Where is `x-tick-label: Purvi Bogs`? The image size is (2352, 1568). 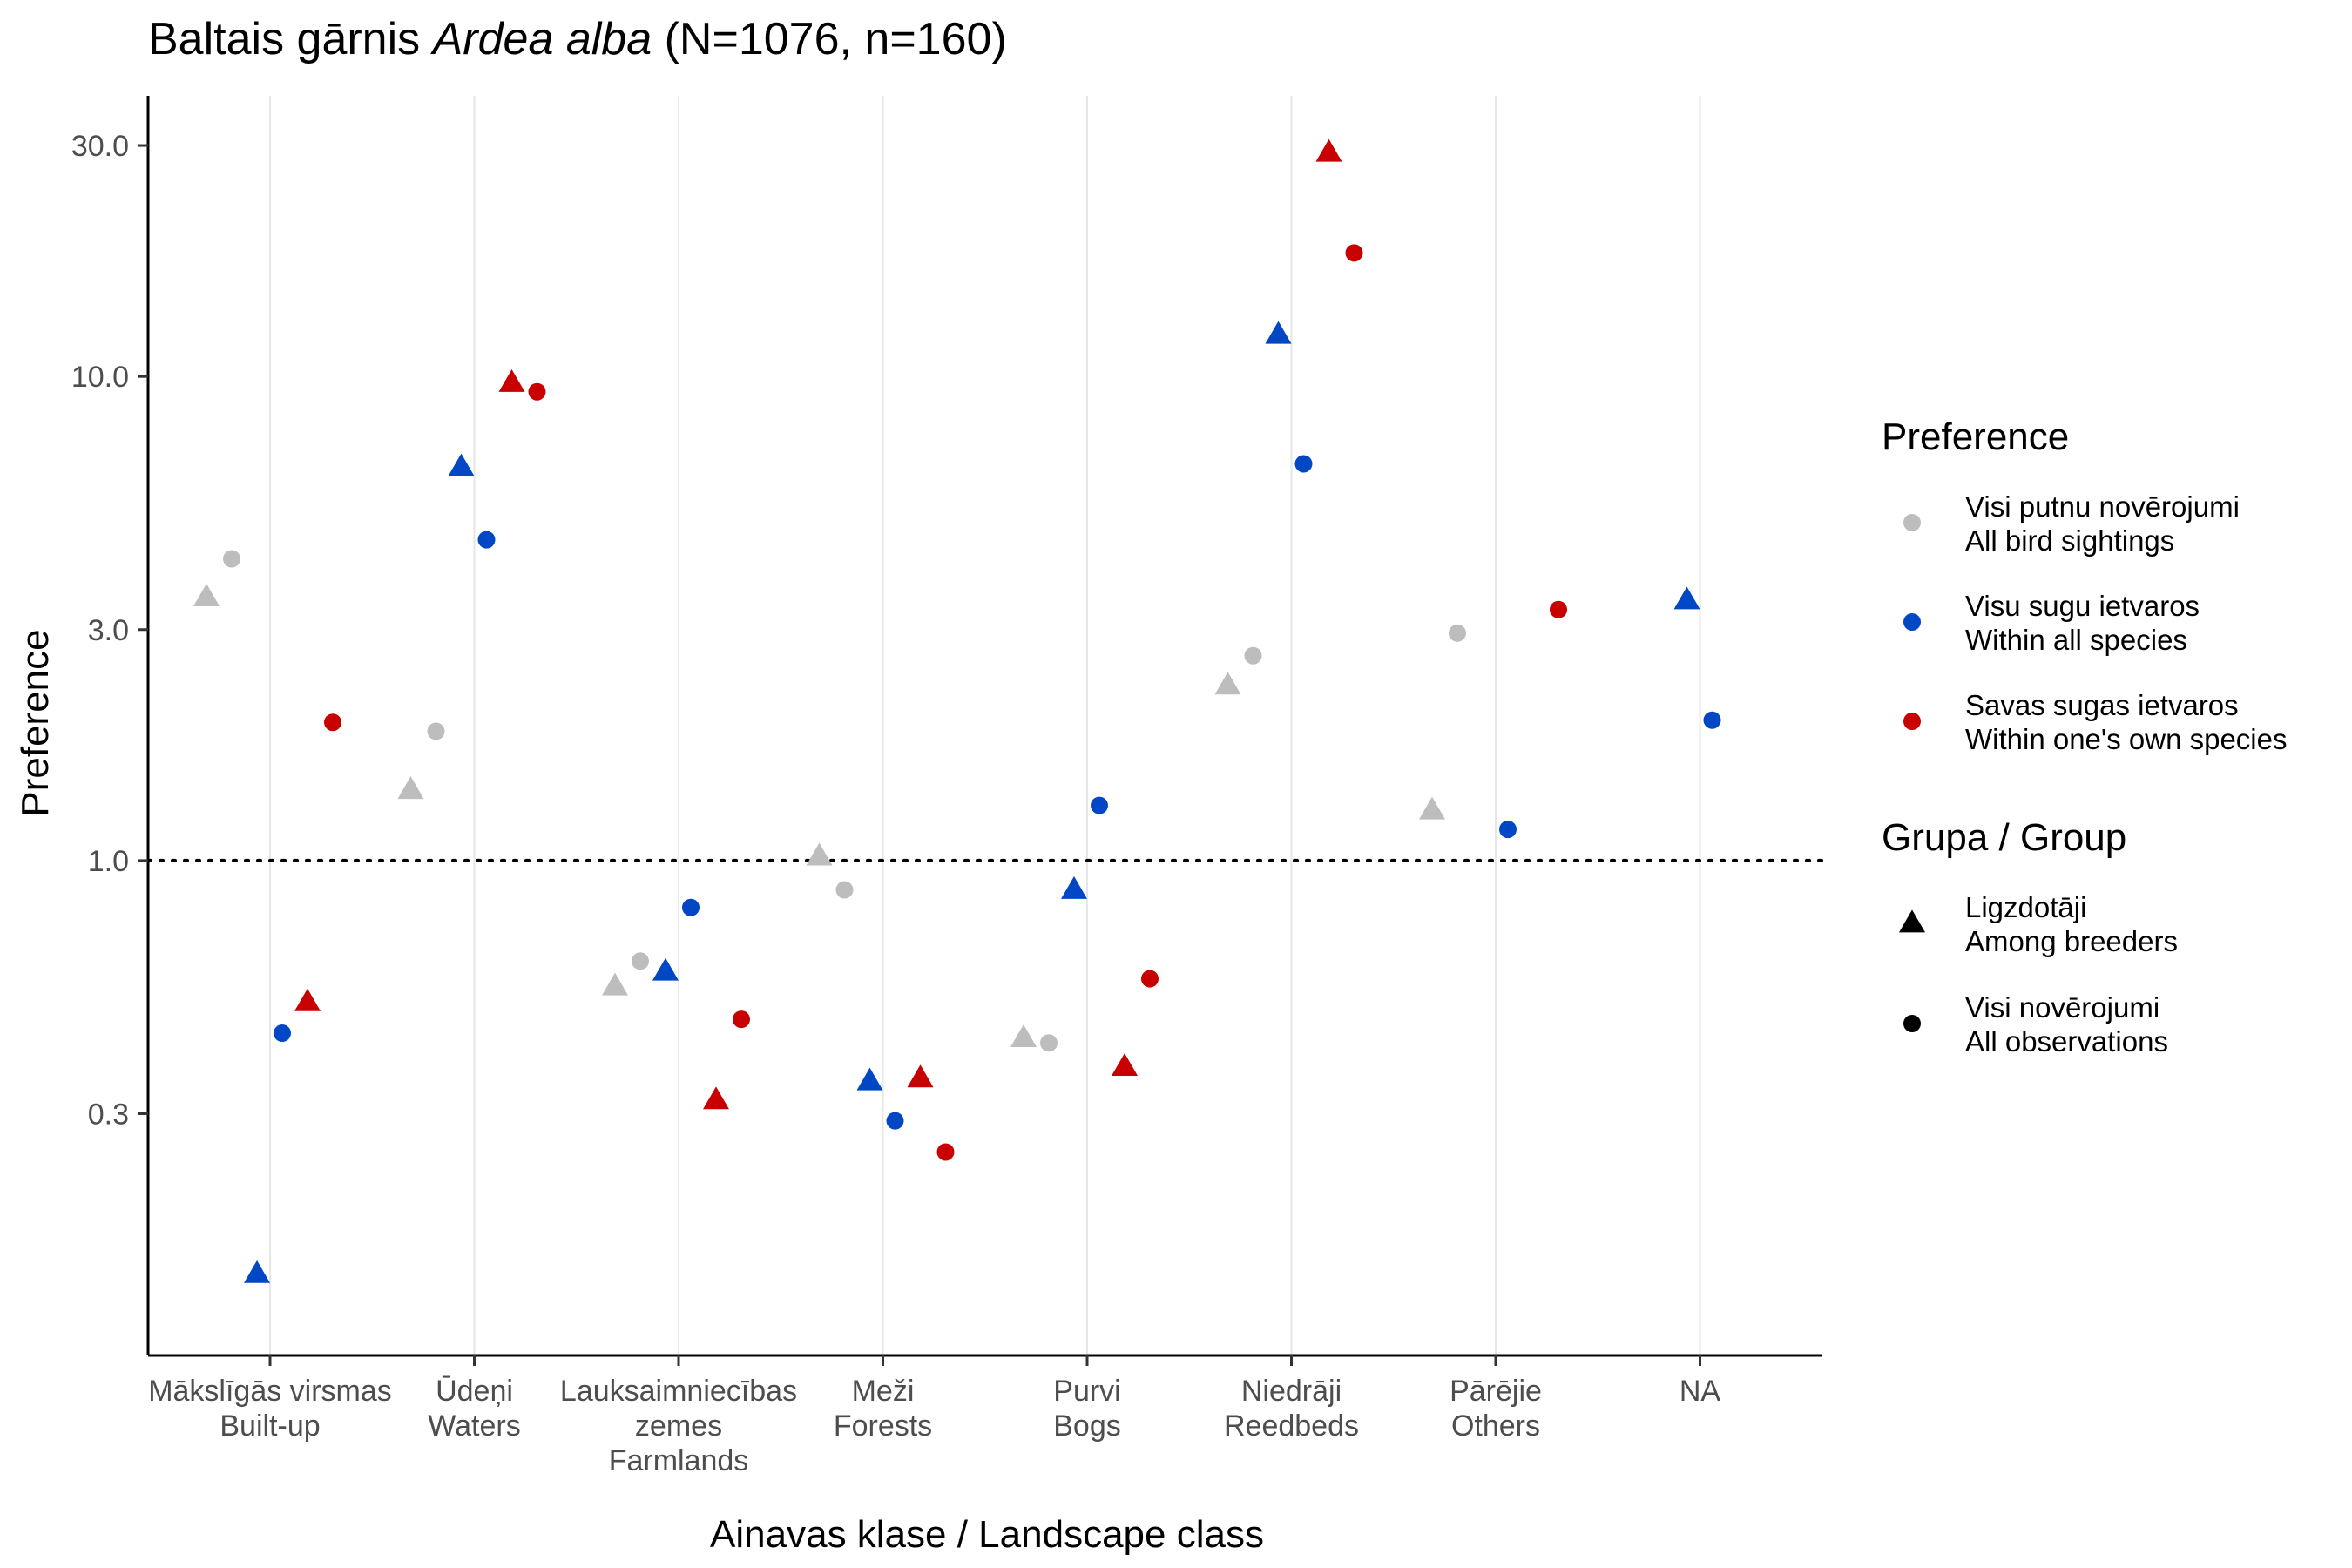 x-tick-label: Purvi Bogs is located at coordinates (1087, 1409).